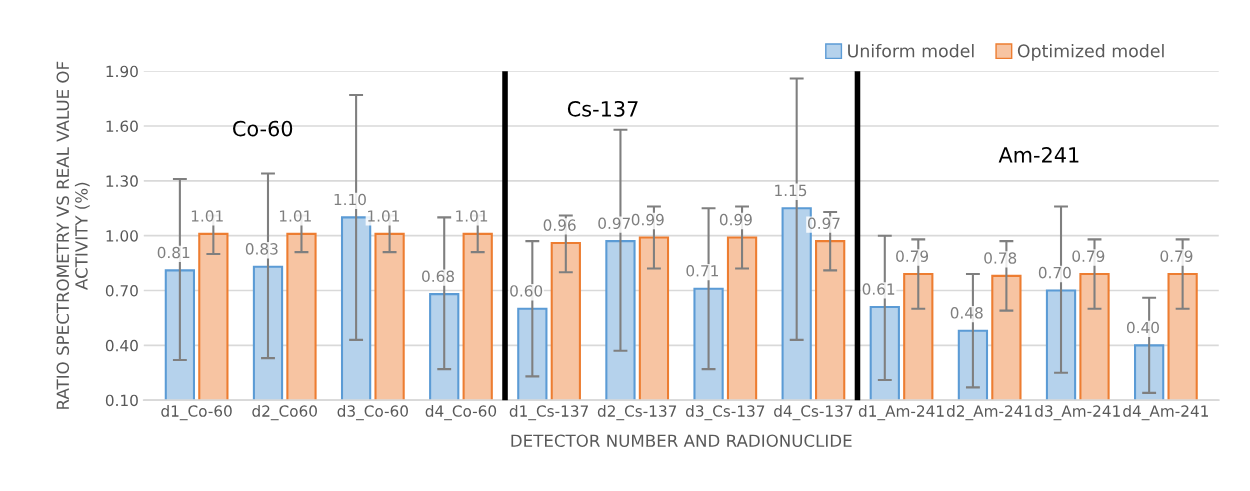 This screenshot has width=1250, height=491. What do you see at coordinates (122, 181) in the screenshot?
I see `y-tick-label: 1.30` at bounding box center [122, 181].